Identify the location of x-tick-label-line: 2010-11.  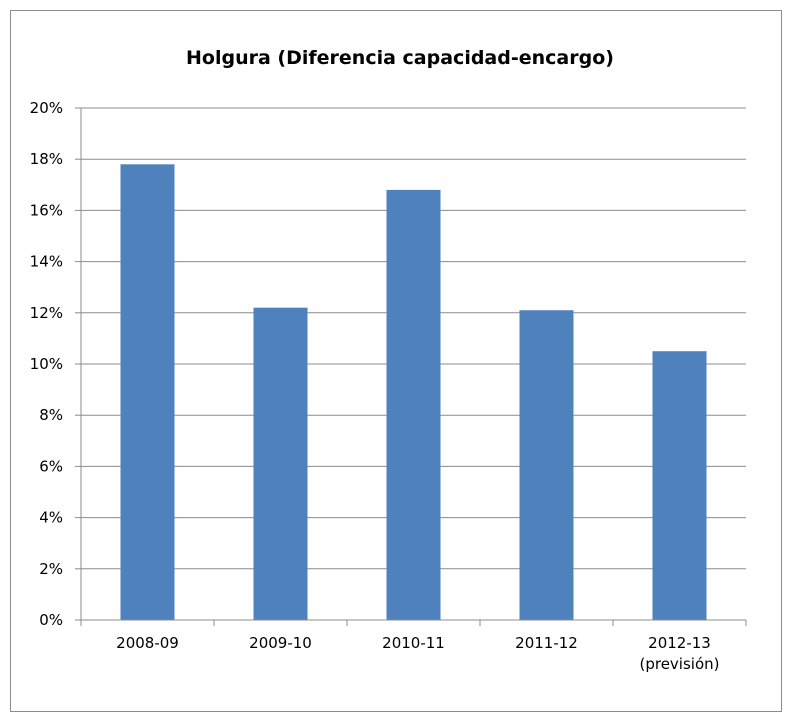
(413, 643).